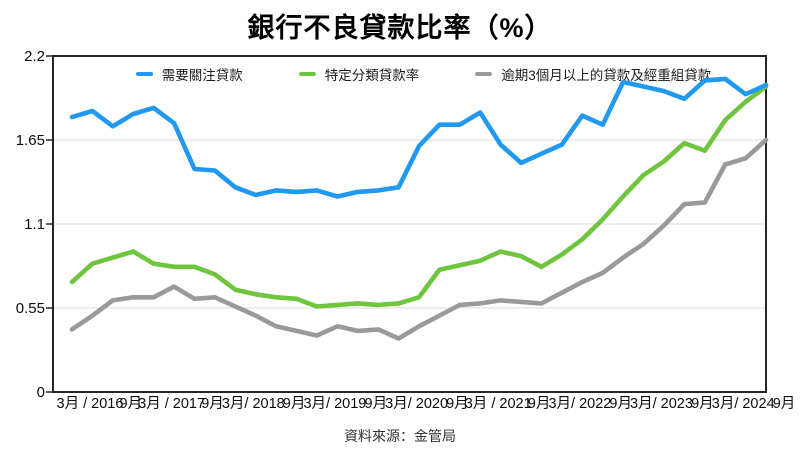 Image resolution: width=800 pixels, height=460 pixels. Describe the element at coordinates (30, 140) in the screenshot. I see `y-axis-label: 1.65` at that location.